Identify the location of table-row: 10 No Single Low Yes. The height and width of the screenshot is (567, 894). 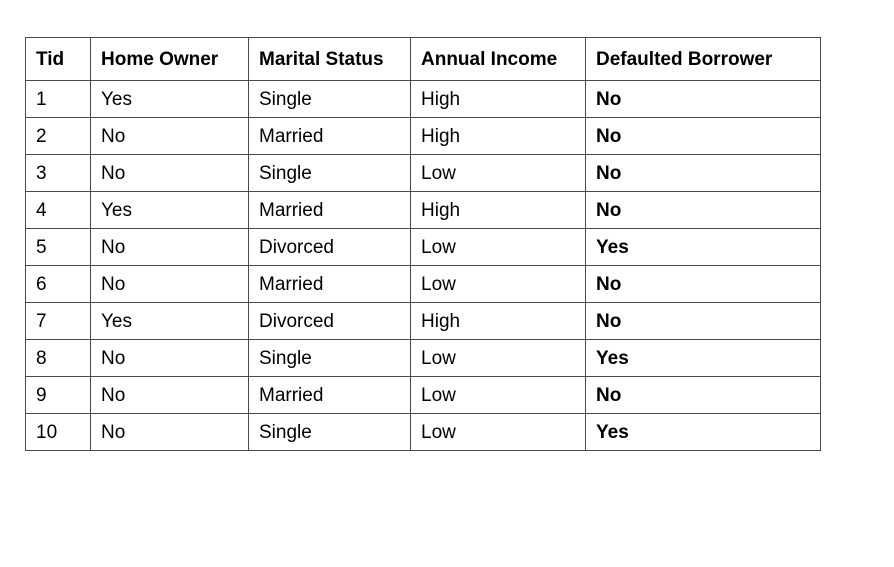
(423, 432).